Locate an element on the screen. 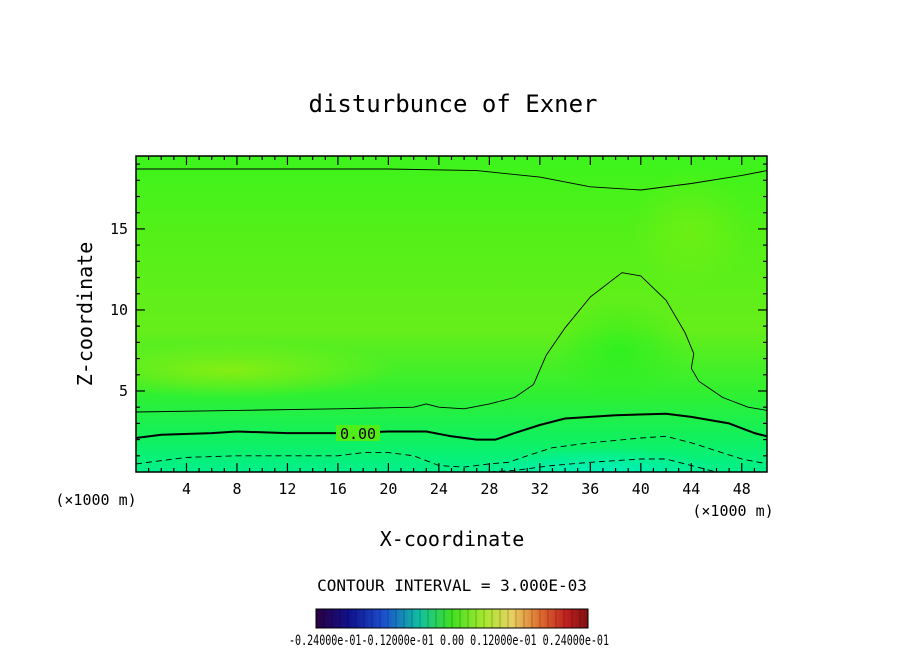  x-unit-left: (×1000 m) is located at coordinates (95, 500).